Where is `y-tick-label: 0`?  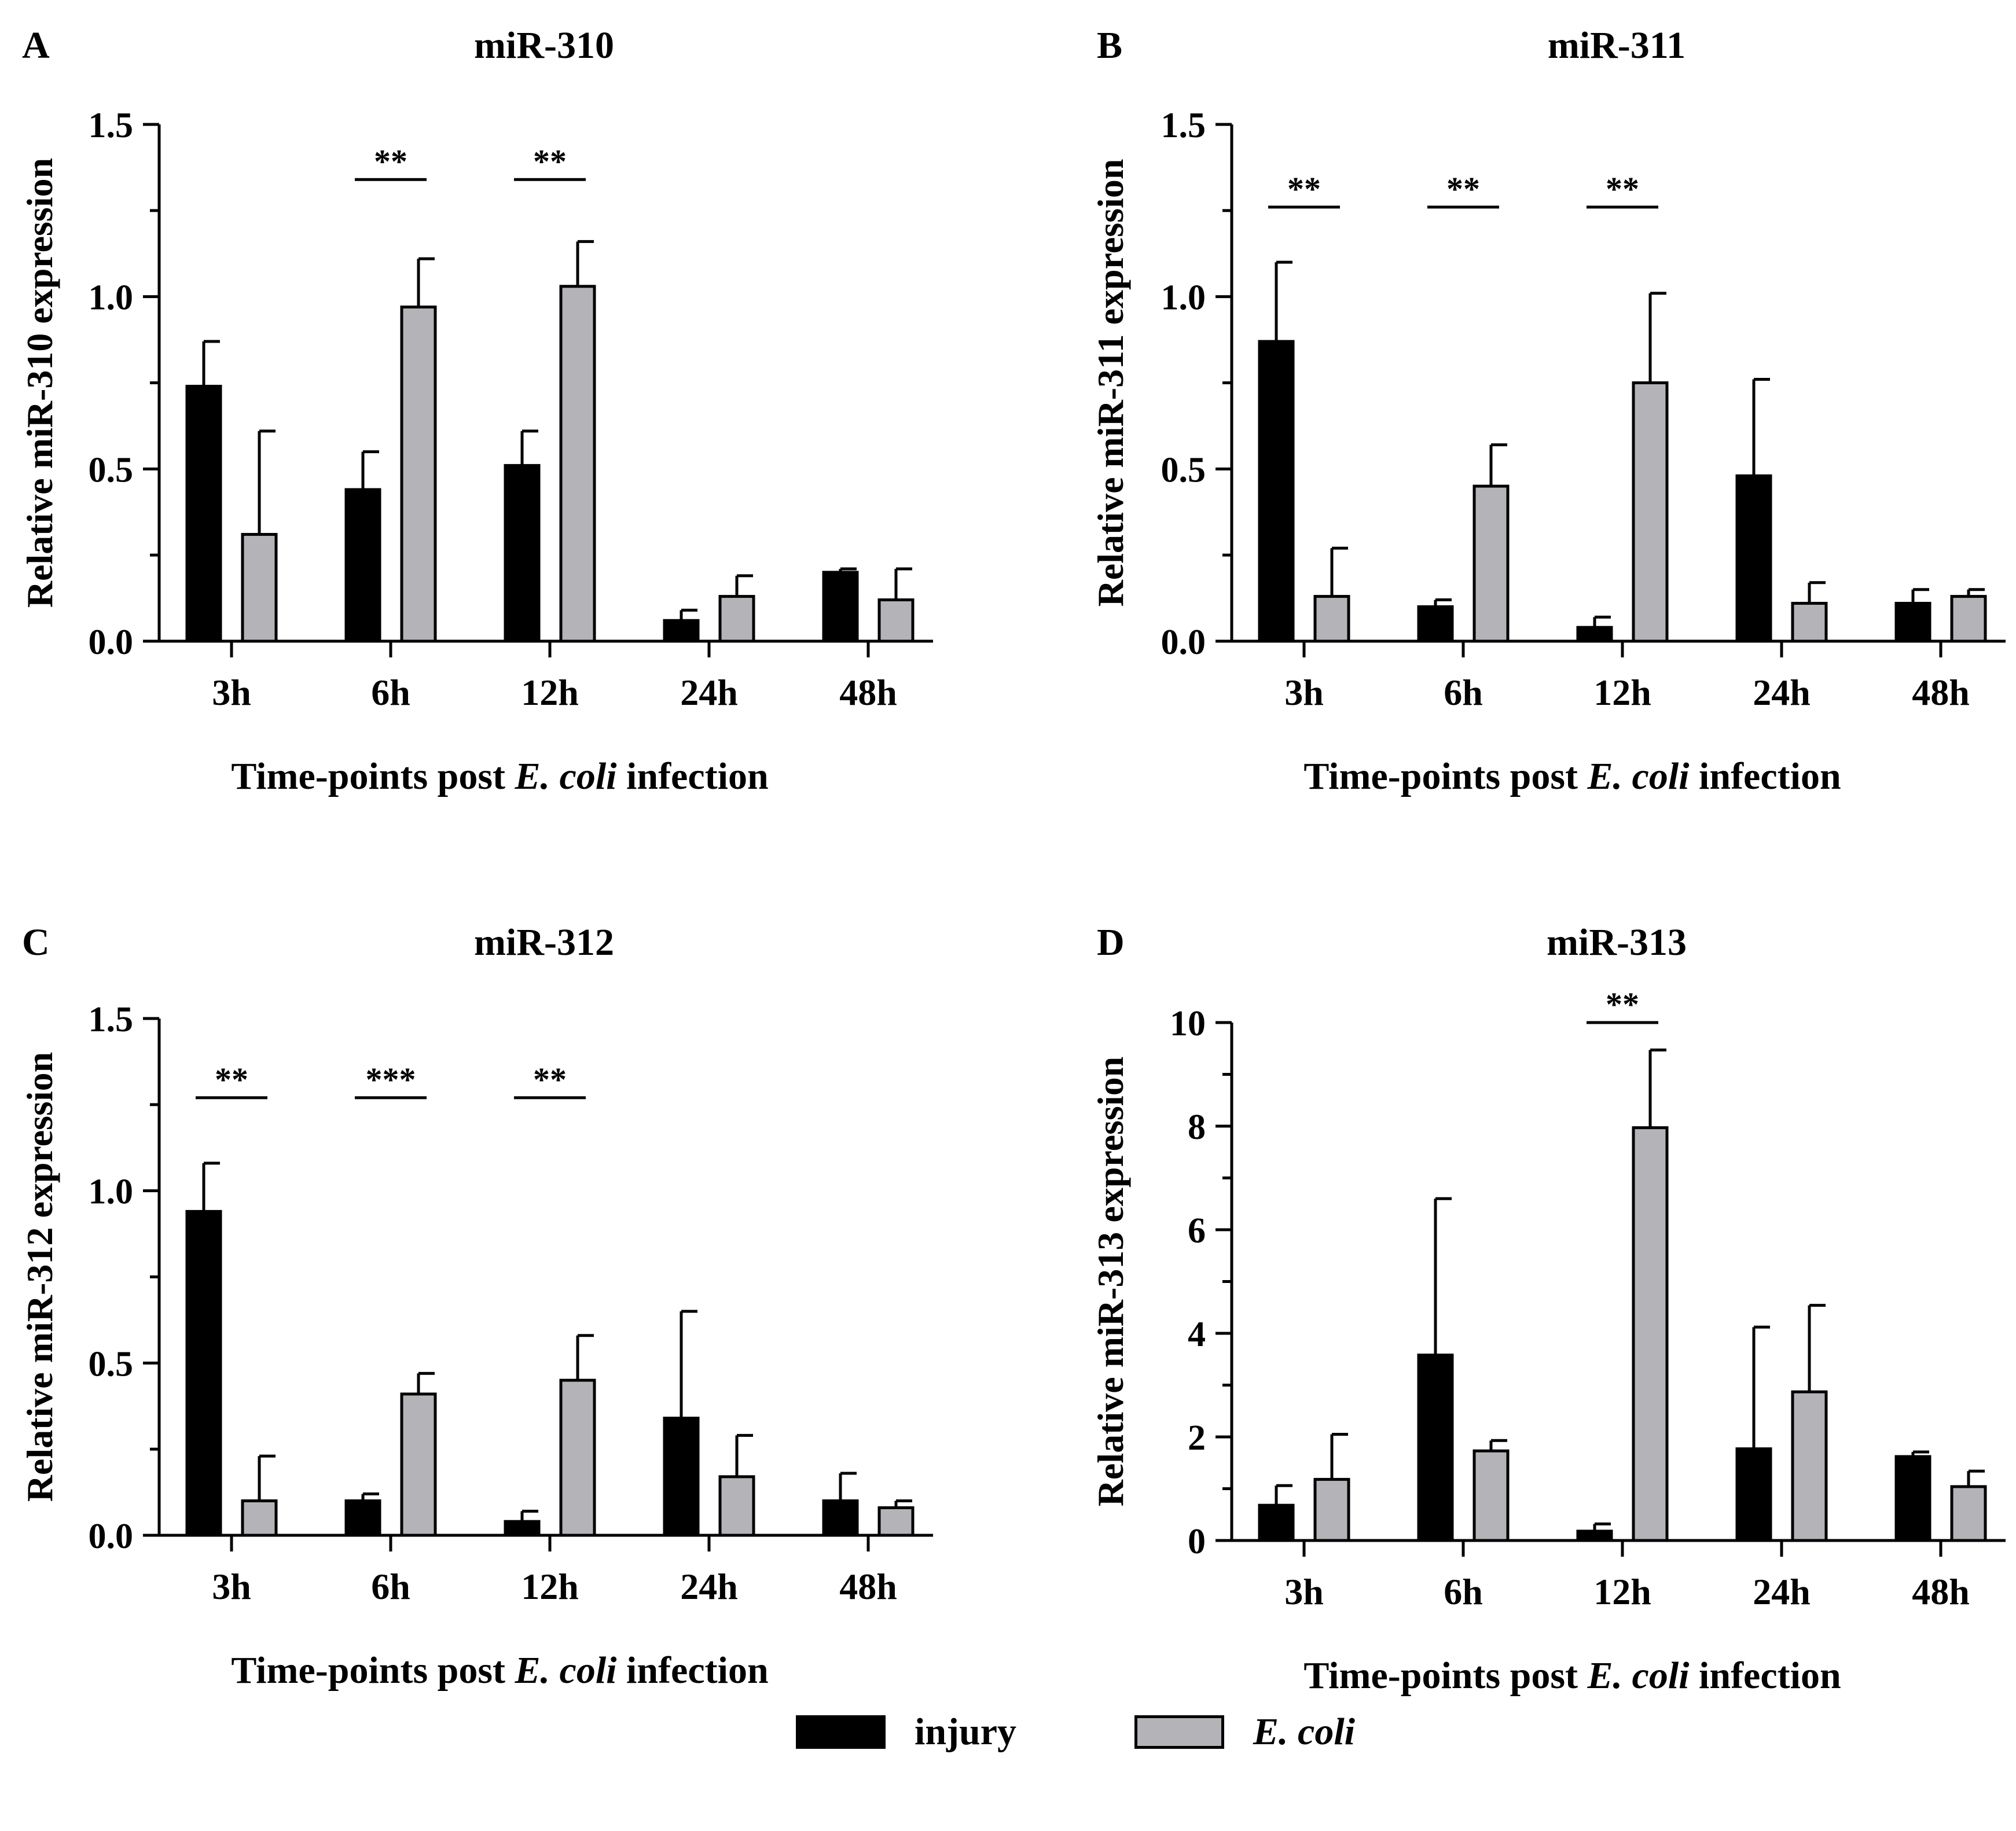
y-tick-label: 0 is located at coordinates (1197, 1541).